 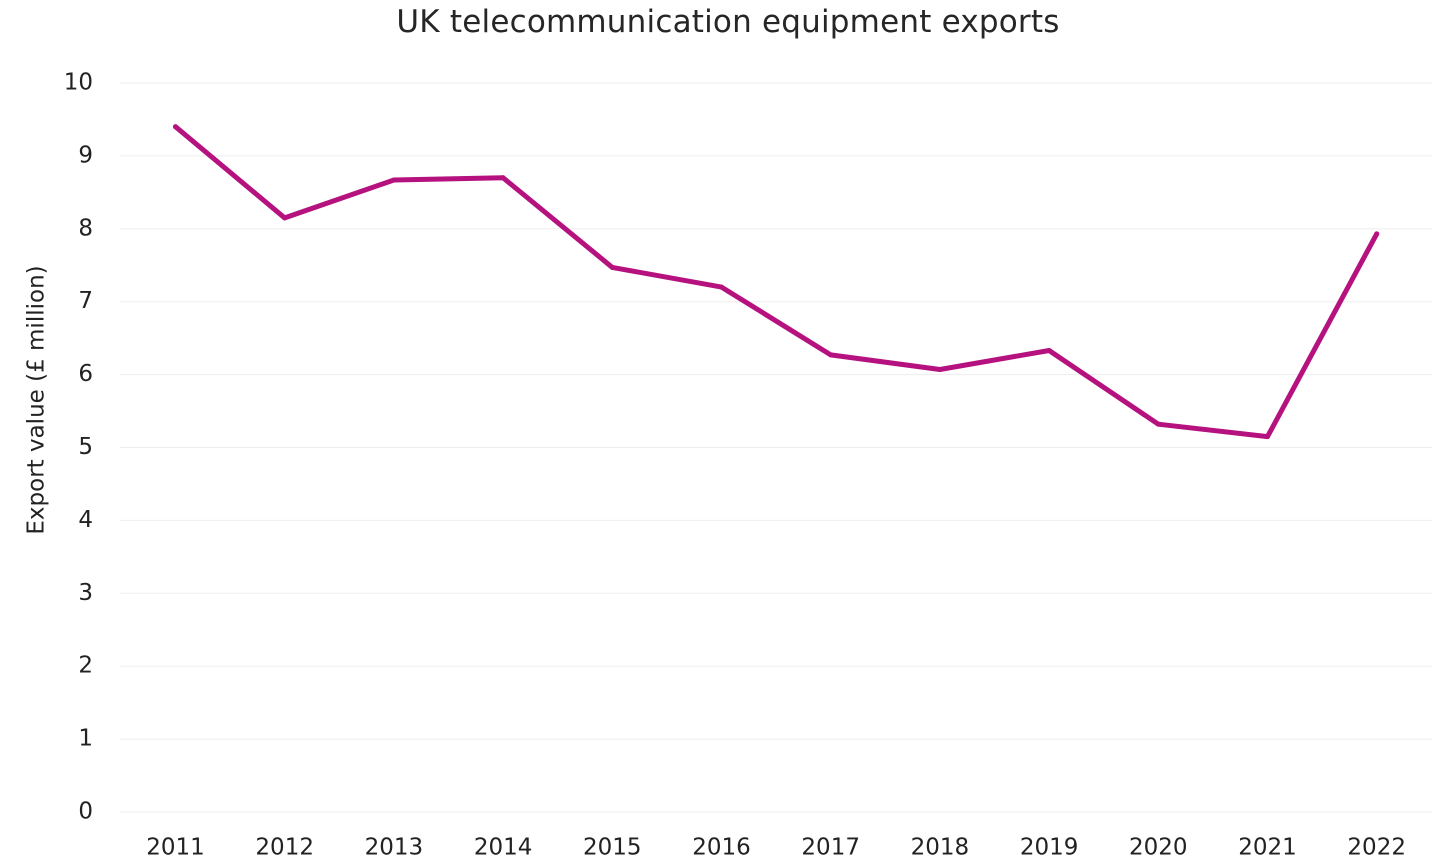 I want to click on data-point-2019, so click(x=1049, y=351).